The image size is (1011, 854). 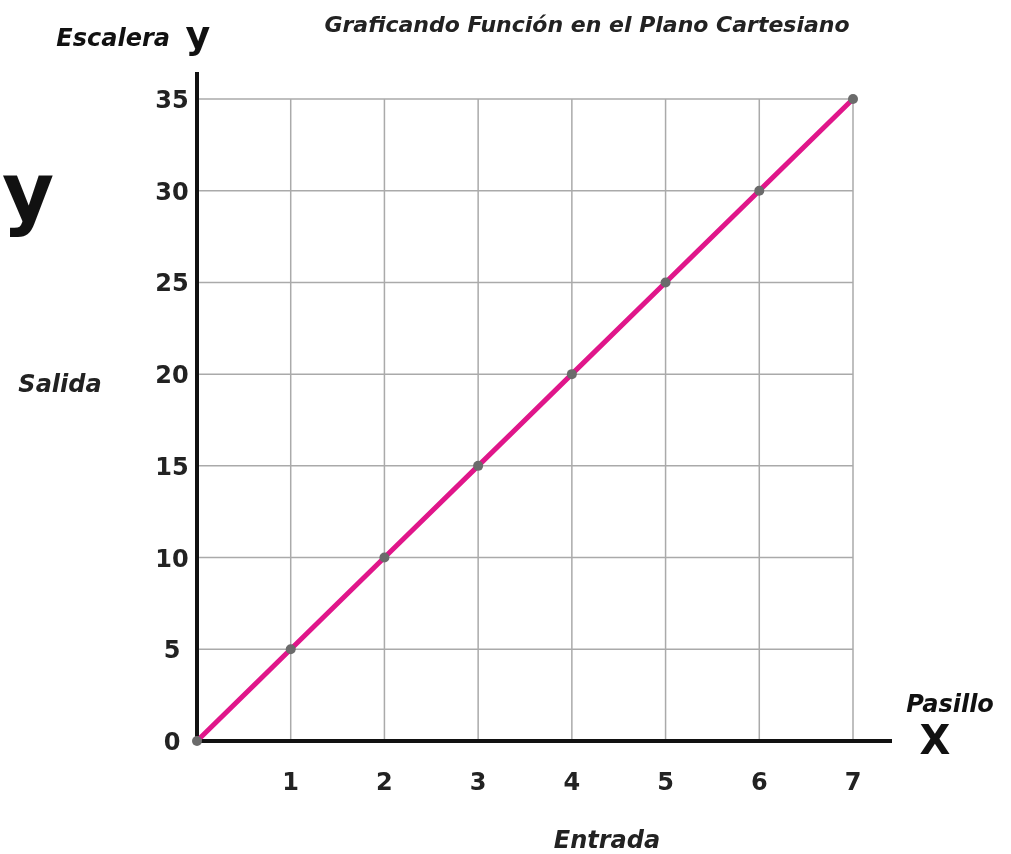 What do you see at coordinates (60, 384) in the screenshot?
I see `y-axis-title: Salida` at bounding box center [60, 384].